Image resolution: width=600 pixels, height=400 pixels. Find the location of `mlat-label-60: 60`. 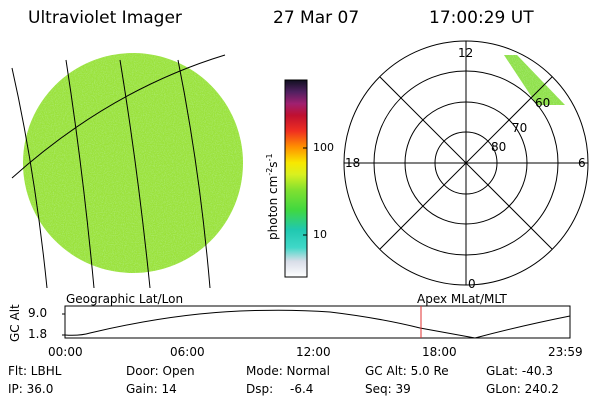

mlat-label-60: 60 is located at coordinates (543, 103).